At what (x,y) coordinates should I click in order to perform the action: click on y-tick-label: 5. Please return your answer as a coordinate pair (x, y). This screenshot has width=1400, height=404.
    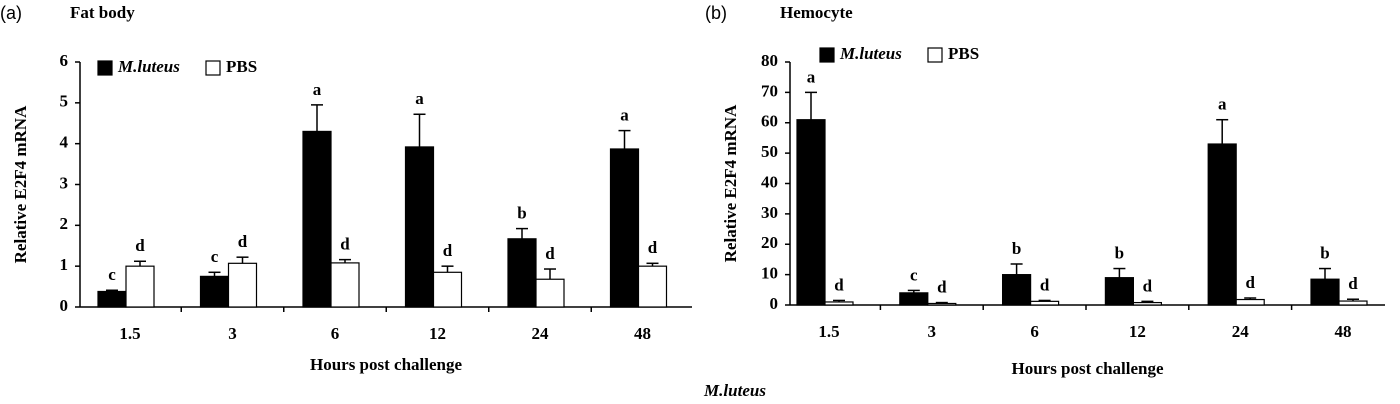
    Looking at the image, I should click on (64, 101).